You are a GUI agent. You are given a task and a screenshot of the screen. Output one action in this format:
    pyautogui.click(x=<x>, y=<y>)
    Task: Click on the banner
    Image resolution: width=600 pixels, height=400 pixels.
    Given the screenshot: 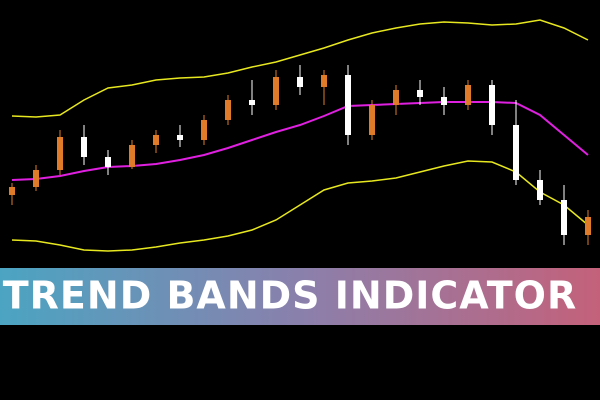 What is the action you would take?
    pyautogui.click(x=300, y=296)
    